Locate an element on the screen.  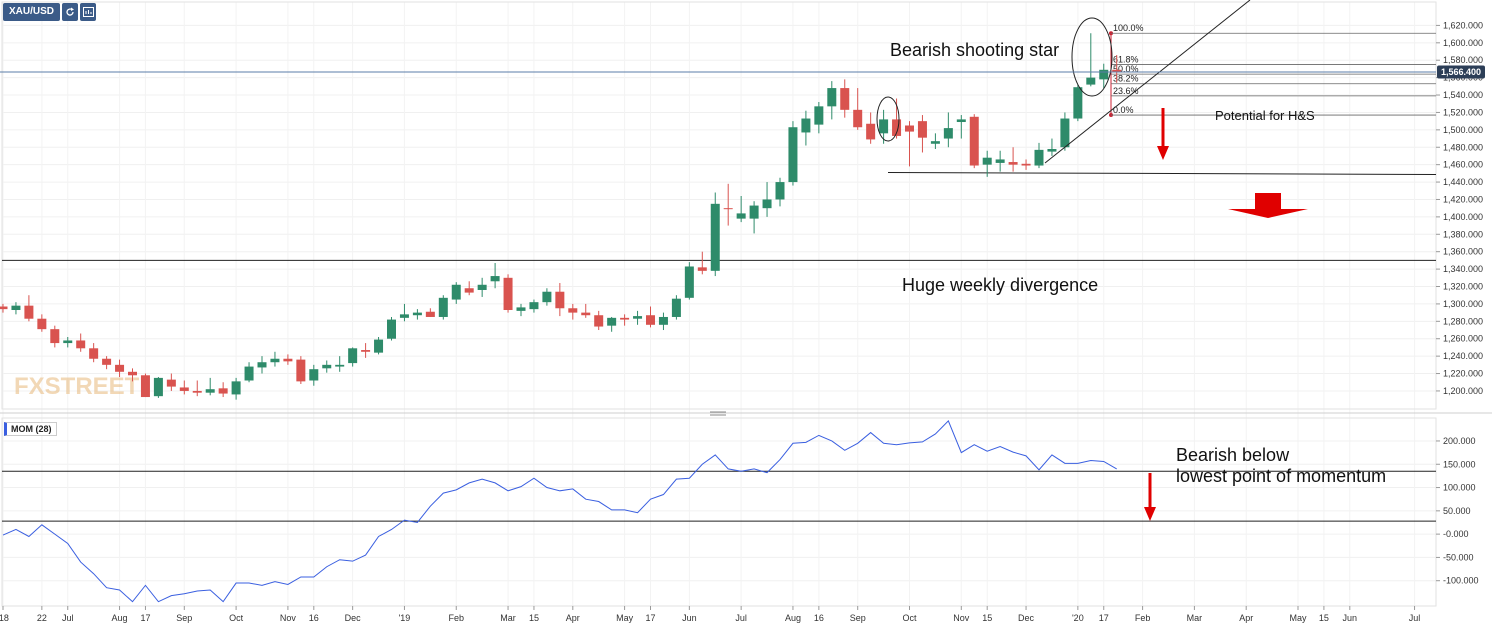
price-tick-label: 1,460.000 is located at coordinates (1463, 165).